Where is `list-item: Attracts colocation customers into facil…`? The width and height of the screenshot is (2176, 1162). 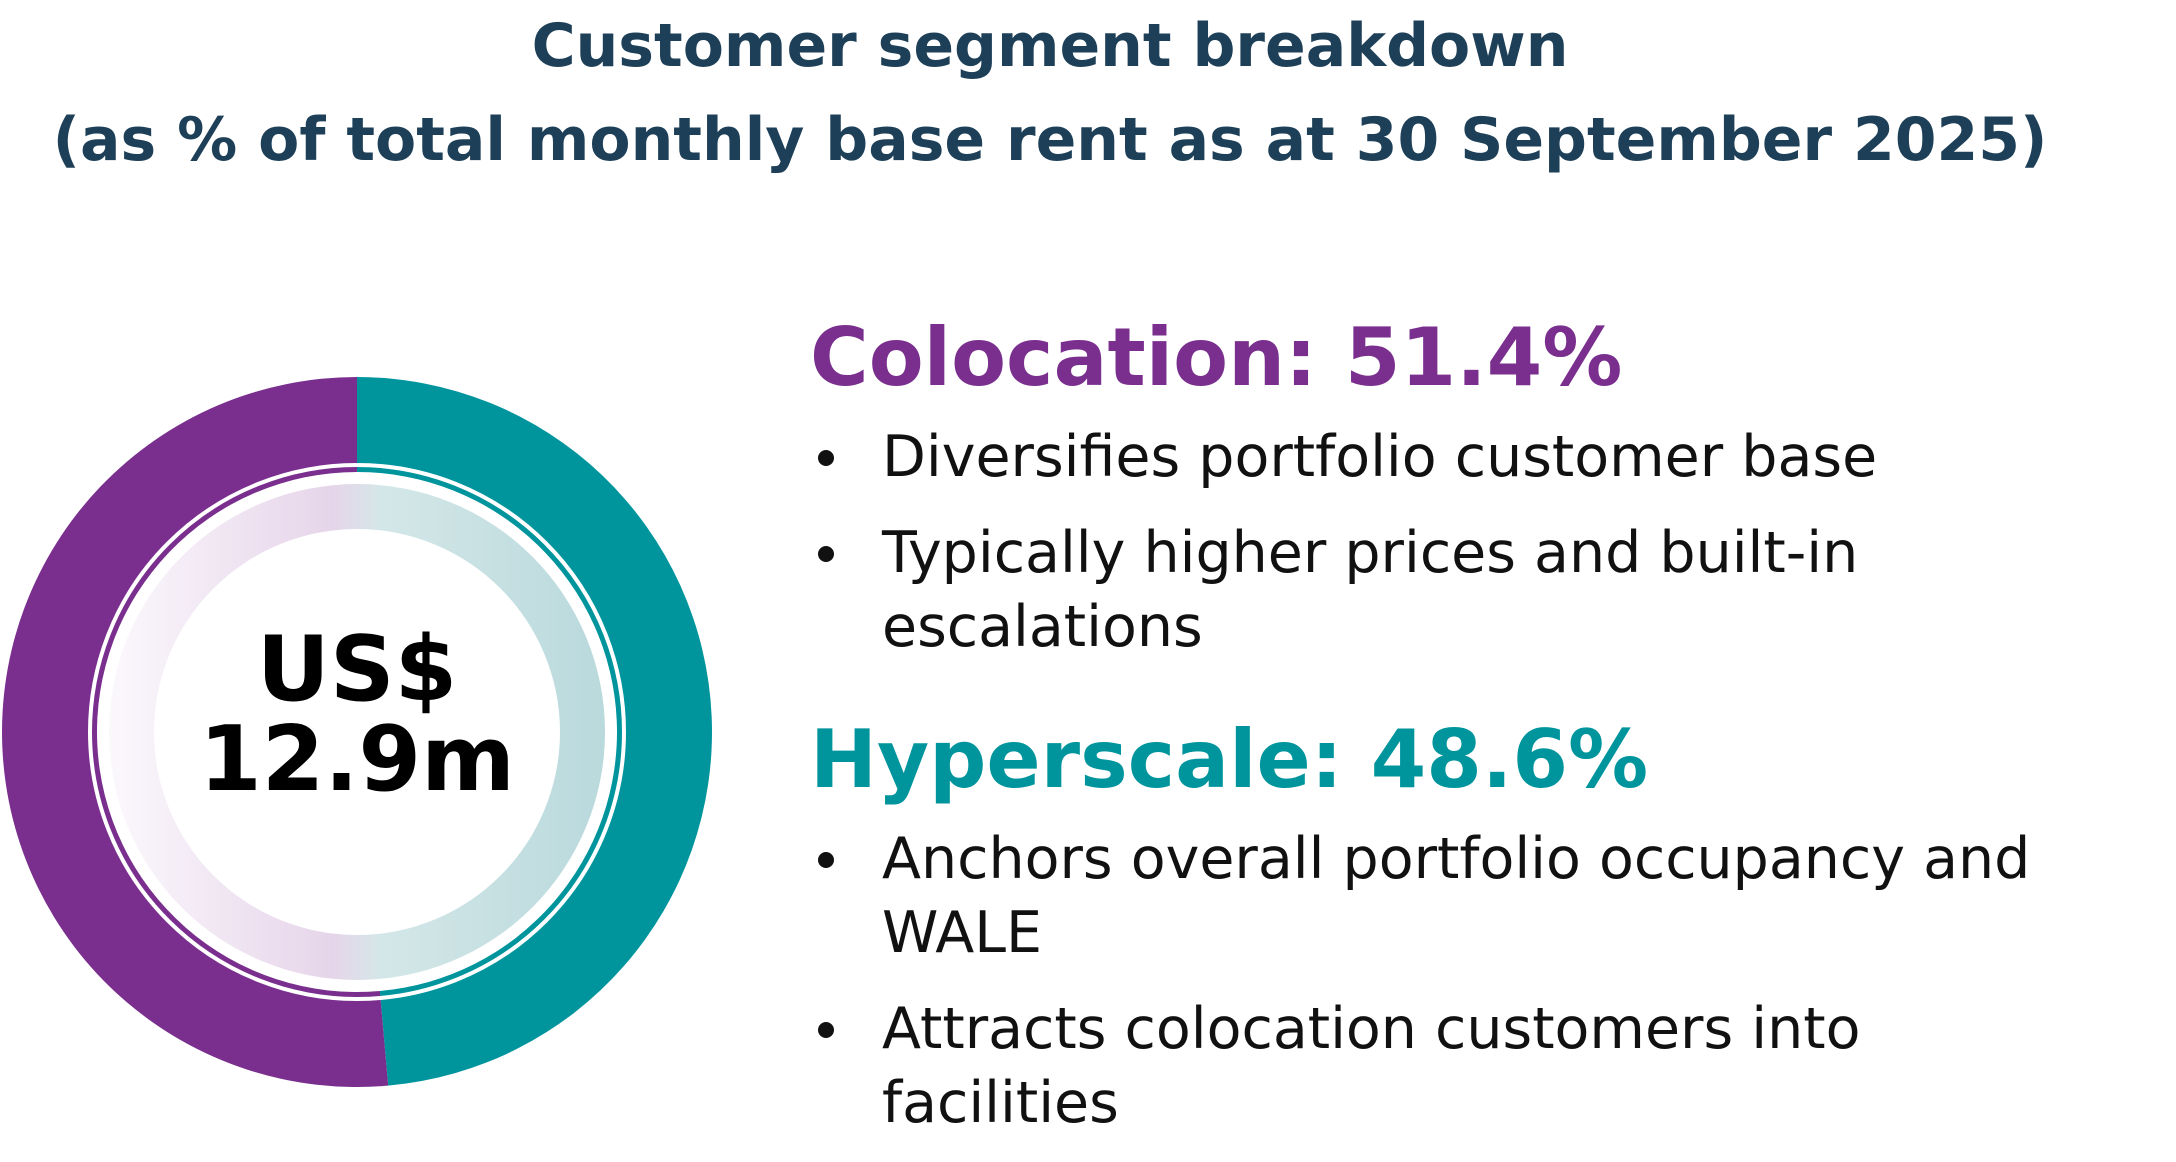 list-item: Attracts colocation customers into facil… is located at coordinates (1460, 1066).